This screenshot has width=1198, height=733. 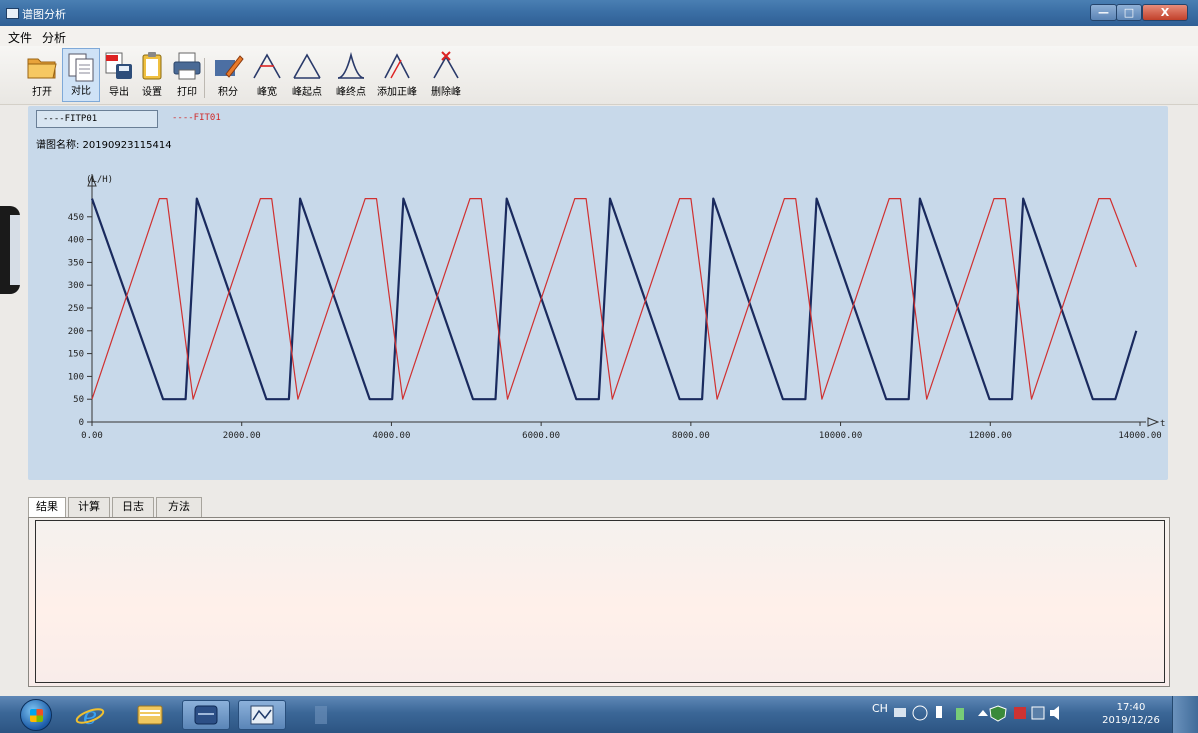 What do you see at coordinates (76, 355) in the screenshot?
I see `y-tick-label: 150` at bounding box center [76, 355].